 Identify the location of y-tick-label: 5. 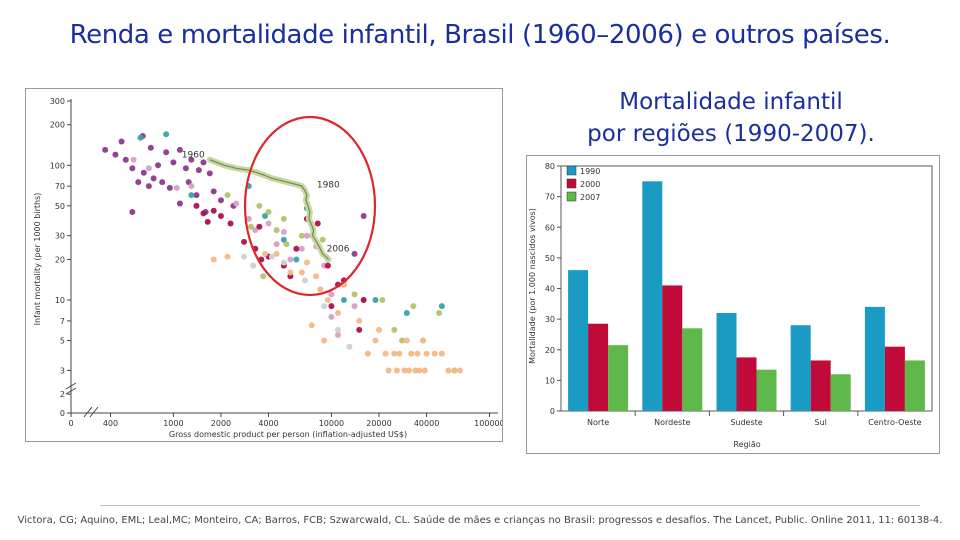
(62, 341).